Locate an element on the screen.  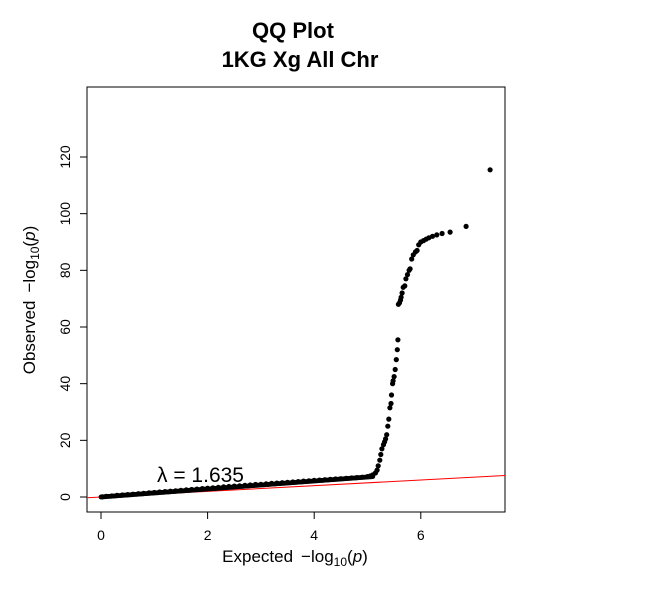
x-tick-label: 2 is located at coordinates (208, 535).